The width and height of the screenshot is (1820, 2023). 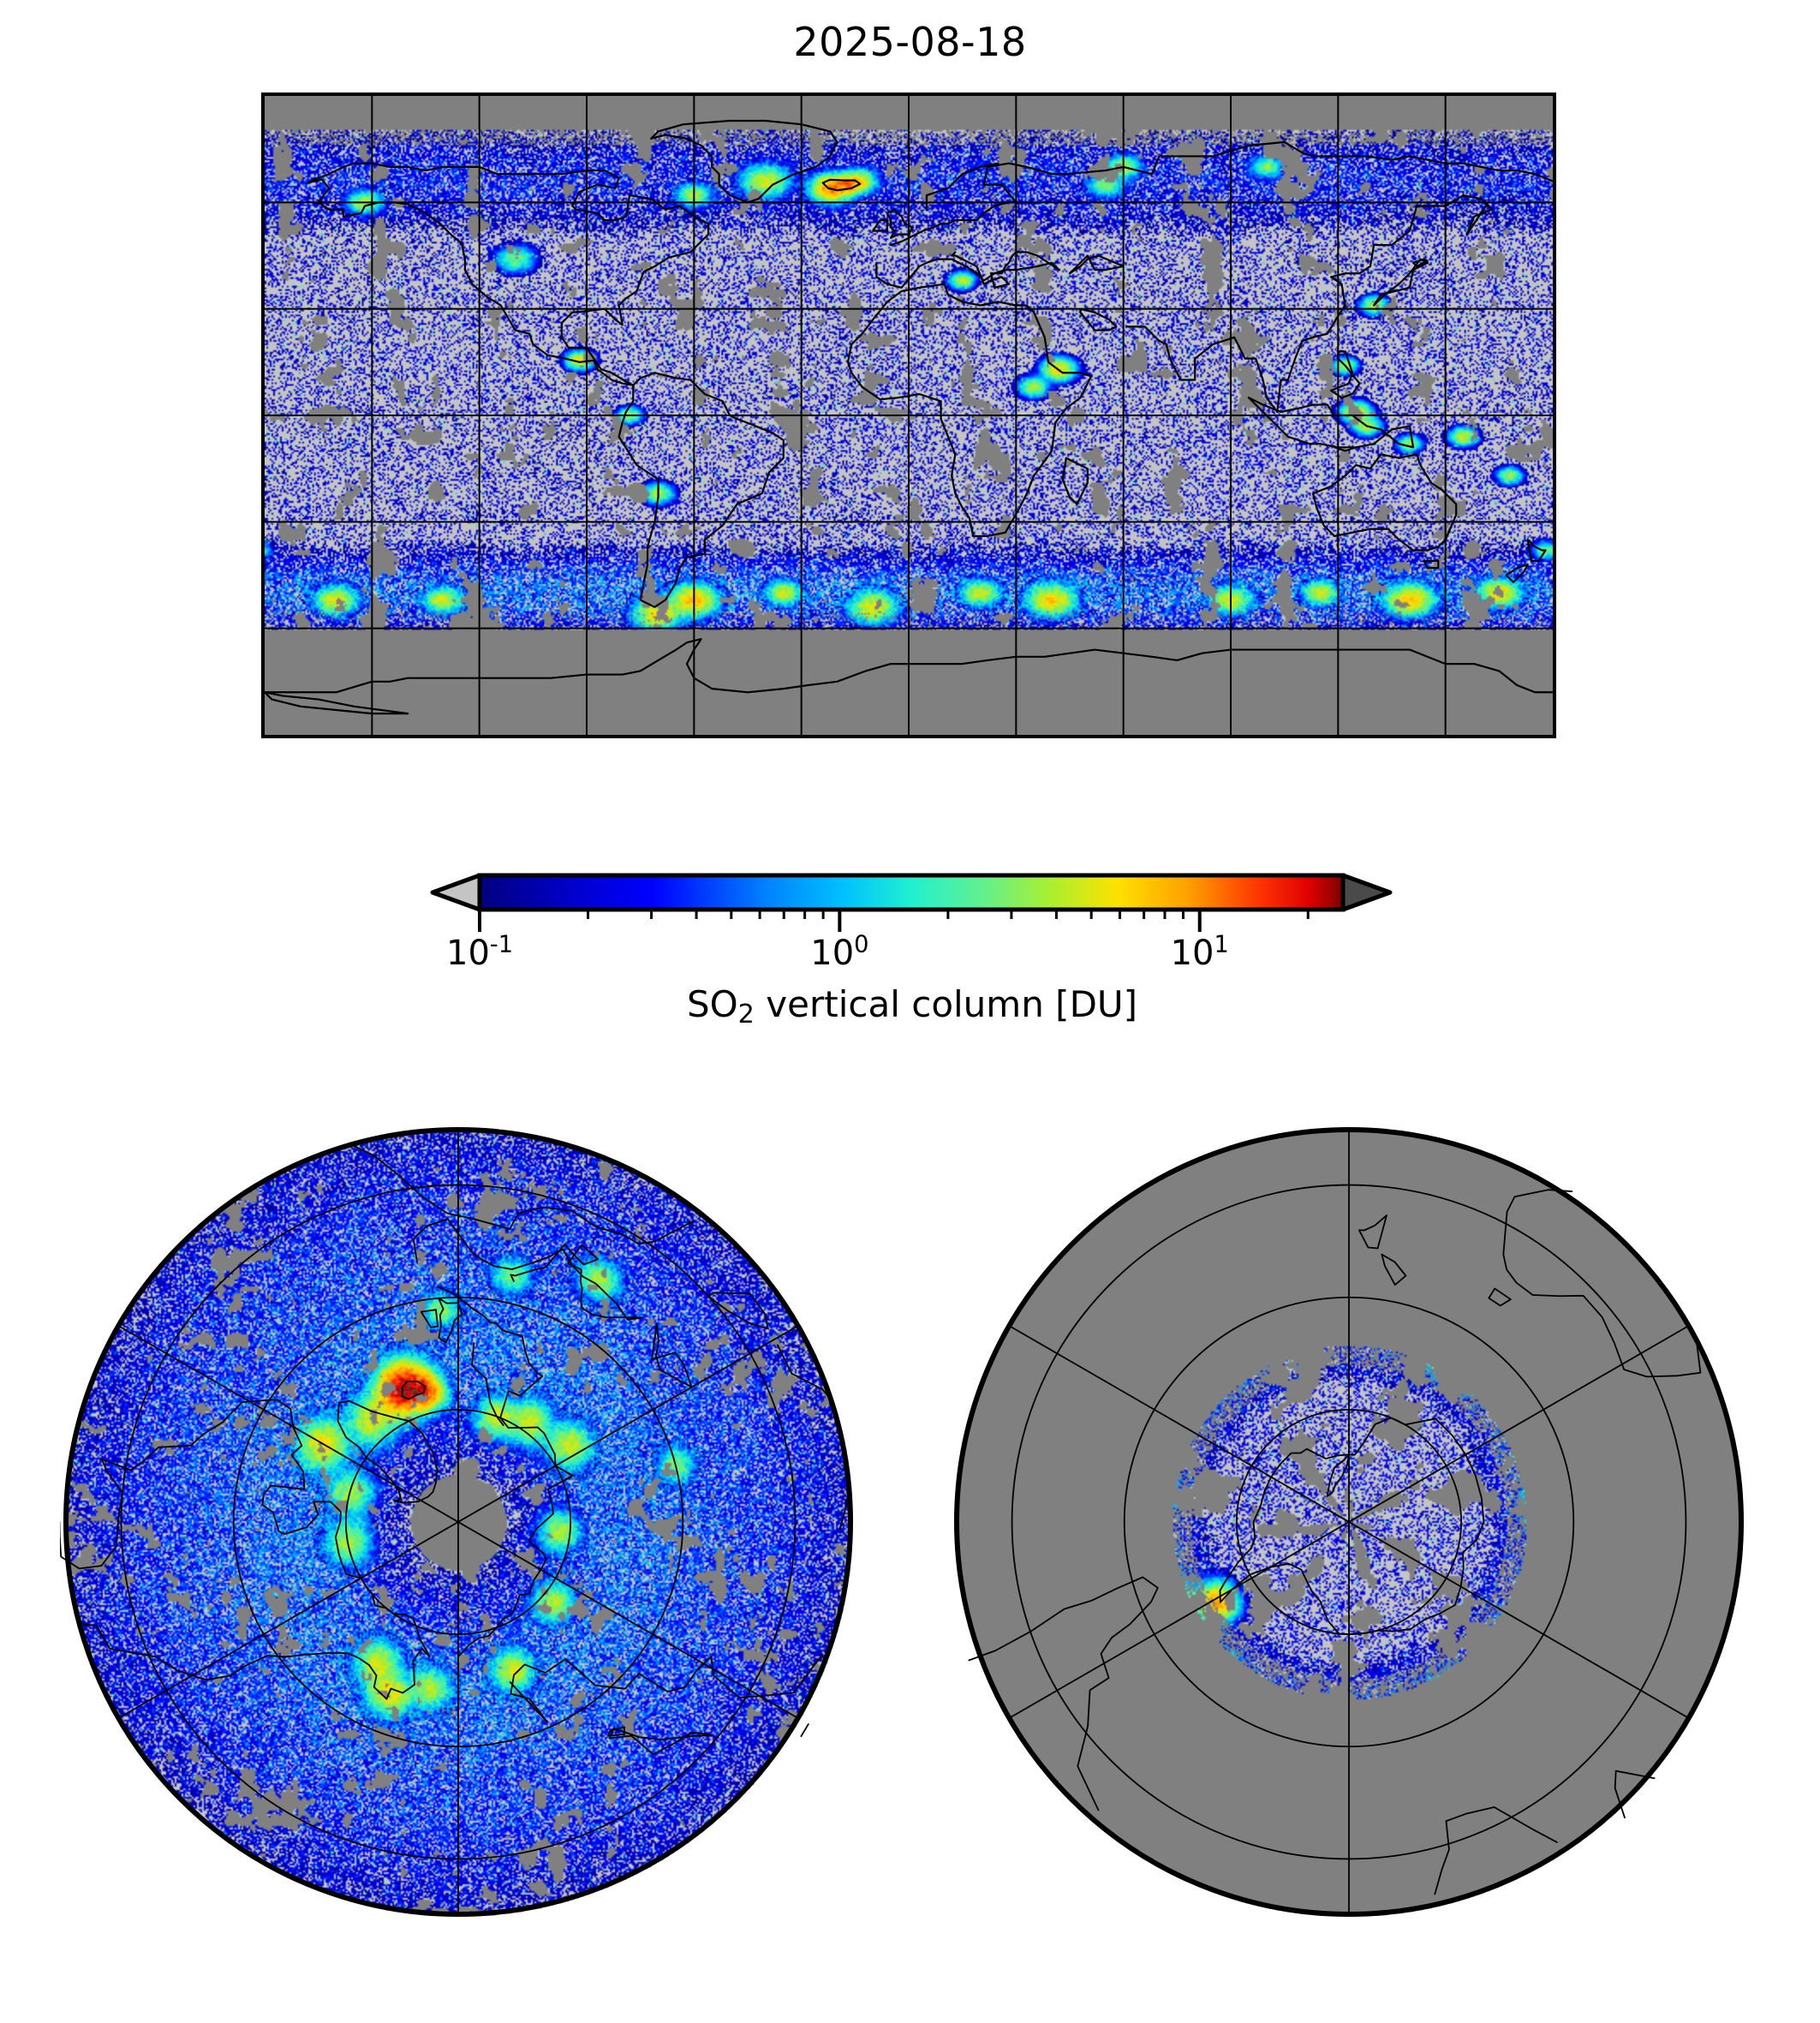 What do you see at coordinates (910, 42) in the screenshot?
I see `page-title: 2025-08-18` at bounding box center [910, 42].